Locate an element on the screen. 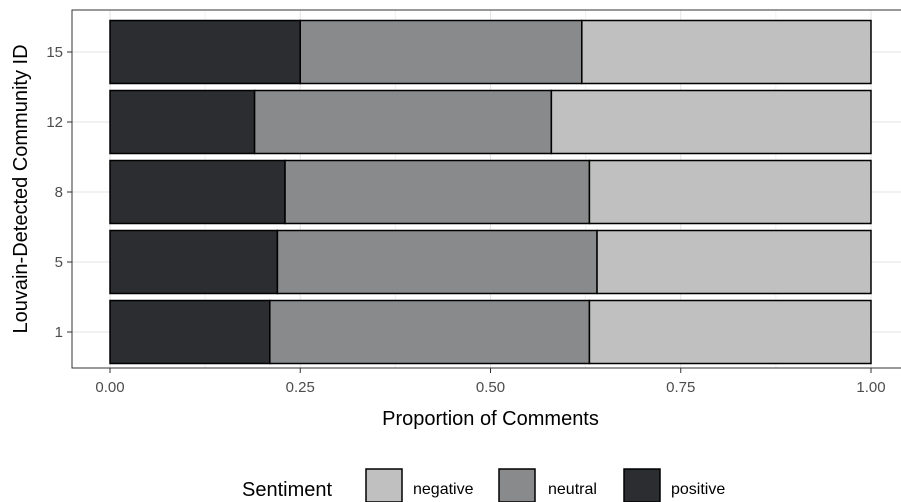  legend-label-neutral: neutral is located at coordinates (572, 489).